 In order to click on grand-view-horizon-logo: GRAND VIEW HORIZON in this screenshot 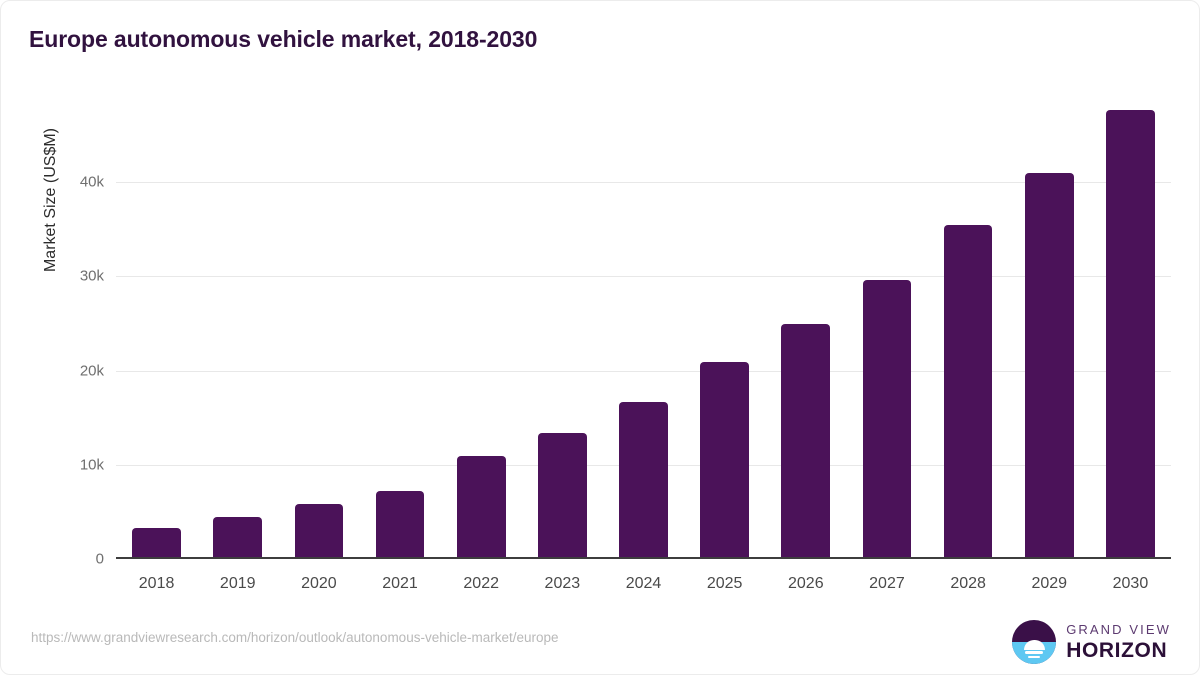, I will do `click(1091, 642)`.